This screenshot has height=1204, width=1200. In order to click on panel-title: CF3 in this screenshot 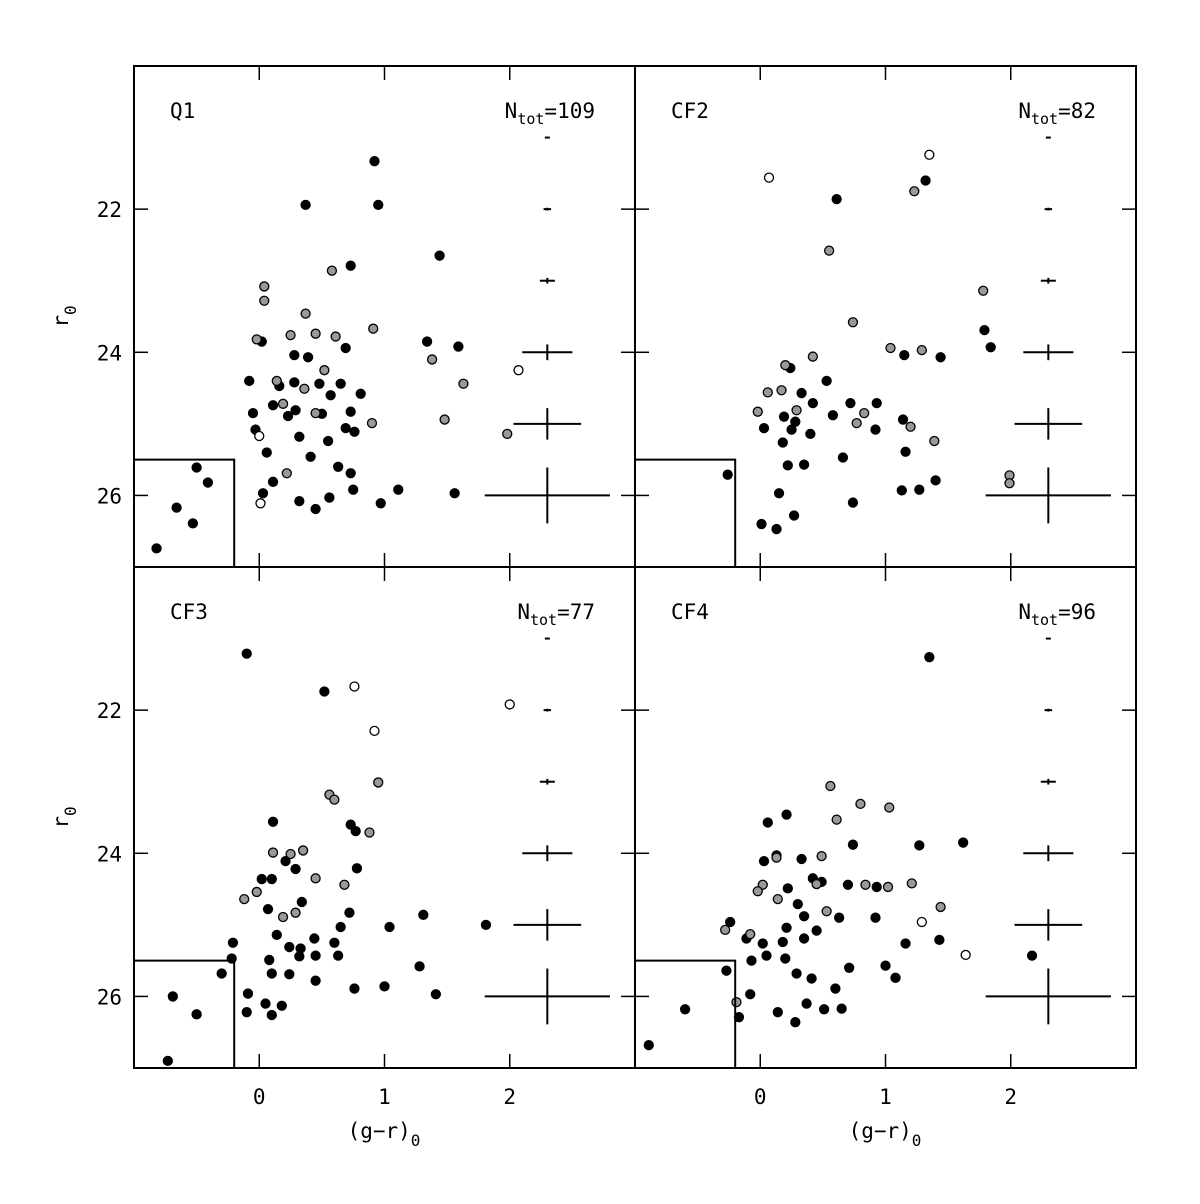, I will do `click(189, 612)`.